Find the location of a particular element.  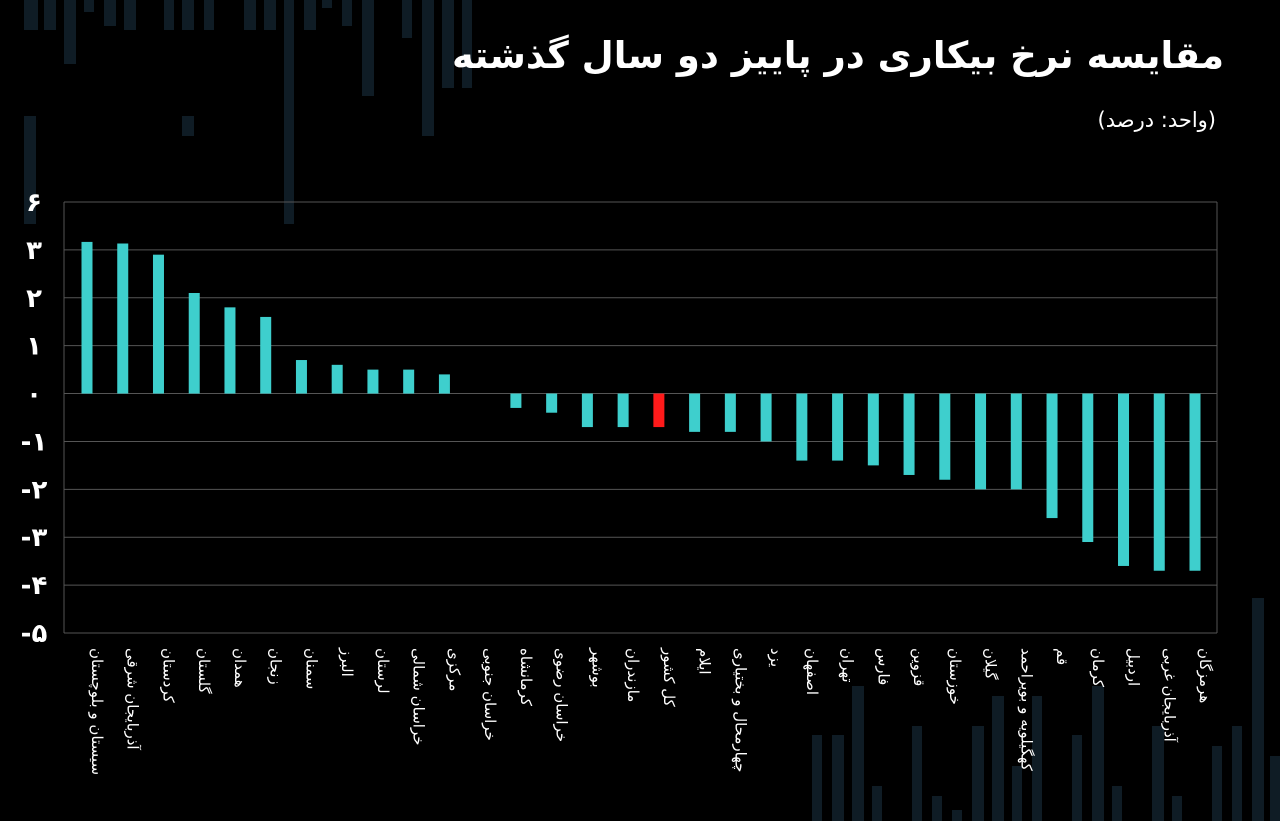

x-tick-label: کرمان is located at coordinates (1098, 668).